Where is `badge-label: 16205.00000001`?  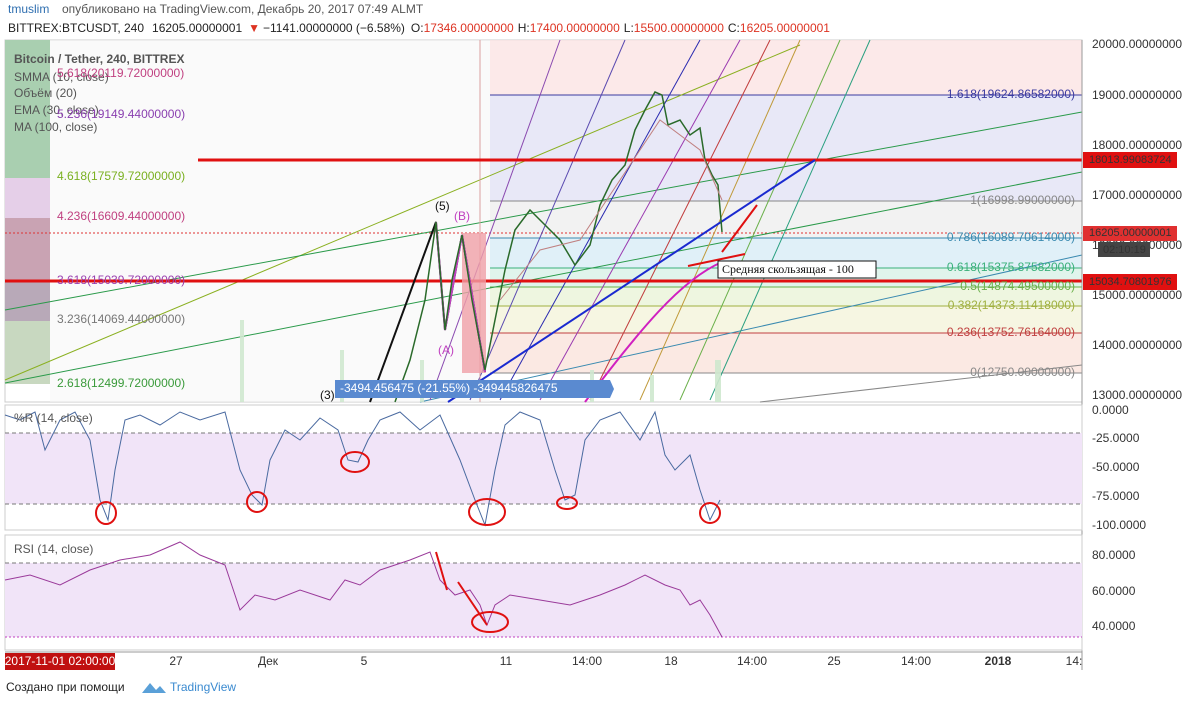
badge-label: 16205.00000001 is located at coordinates (1130, 233).